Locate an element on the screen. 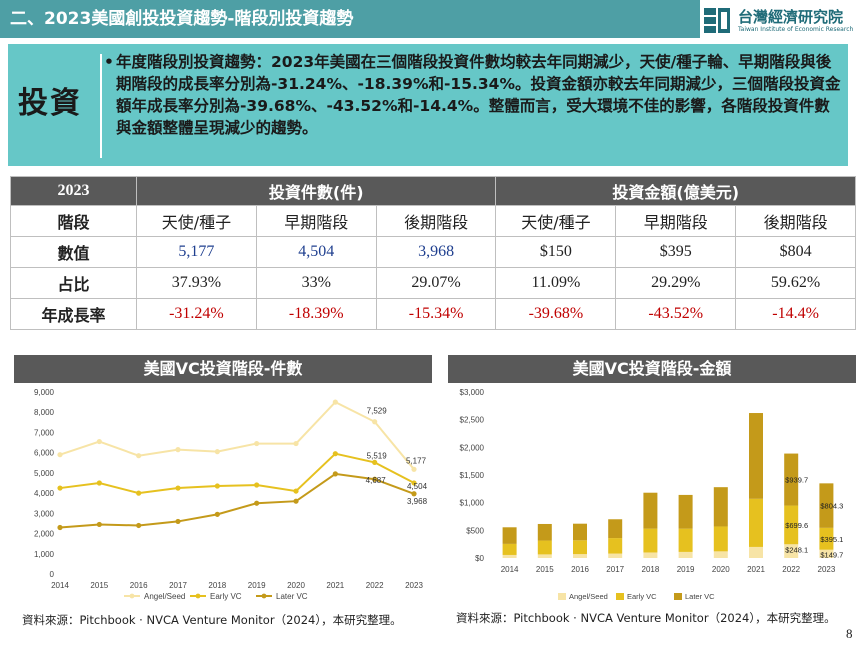 The image size is (865, 649). y-tick-label: 7,000 is located at coordinates (44, 432).